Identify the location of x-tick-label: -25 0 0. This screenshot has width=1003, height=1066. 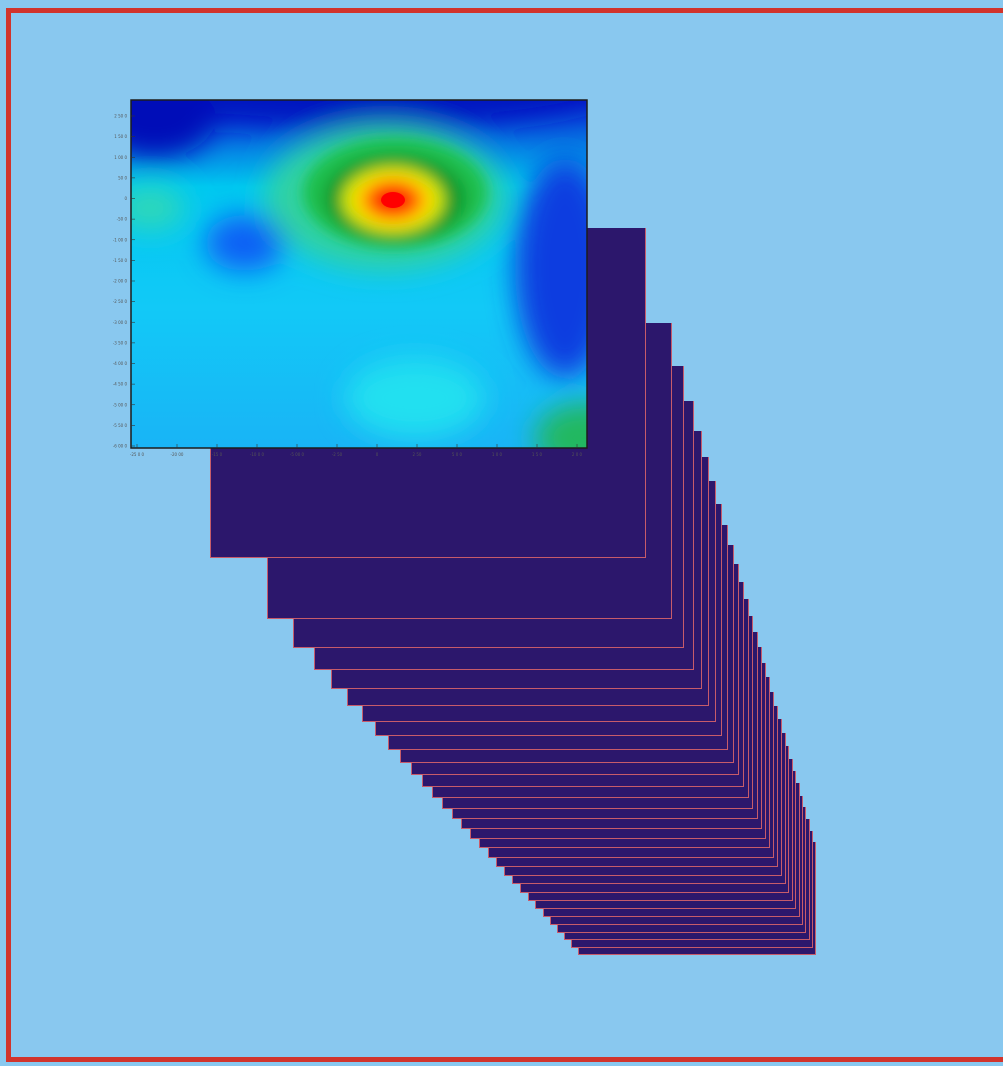
(137, 454).